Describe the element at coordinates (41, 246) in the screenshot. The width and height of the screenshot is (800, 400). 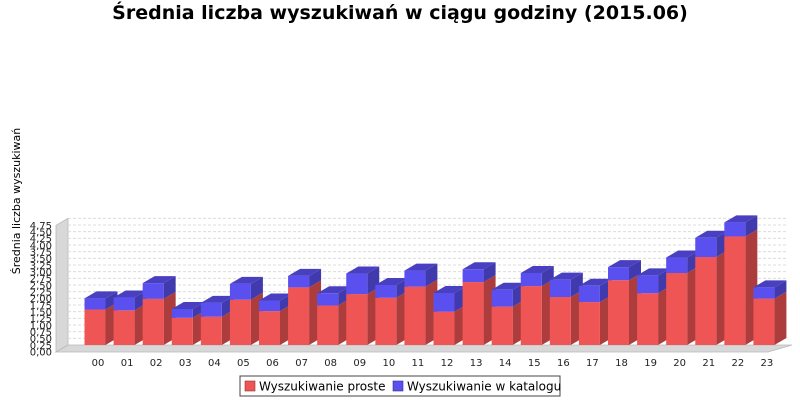
I see `y-tick-label: 4,00` at that location.